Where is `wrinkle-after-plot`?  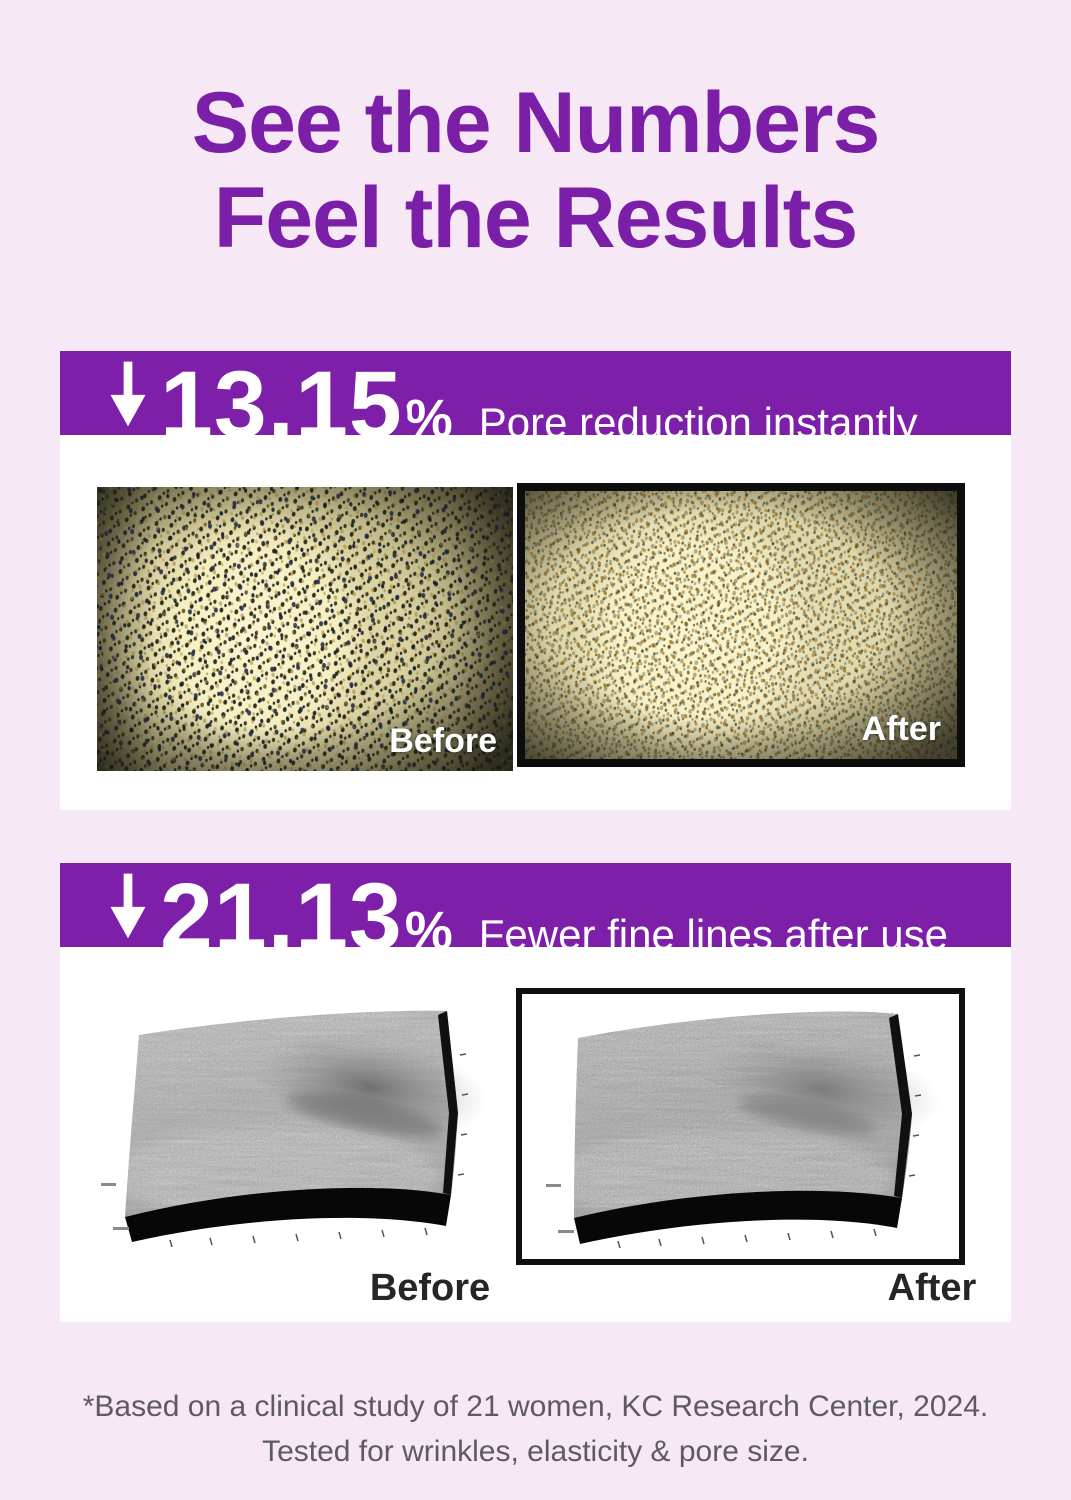
wrinkle-after-plot is located at coordinates (740, 1127).